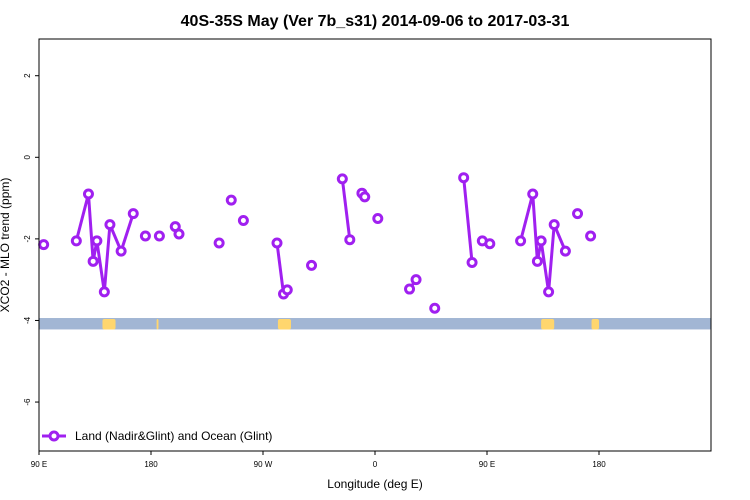  What do you see at coordinates (6, 245) in the screenshot?
I see `y-axis-label: XCO2 - MLO trend (ppm)` at bounding box center [6, 245].